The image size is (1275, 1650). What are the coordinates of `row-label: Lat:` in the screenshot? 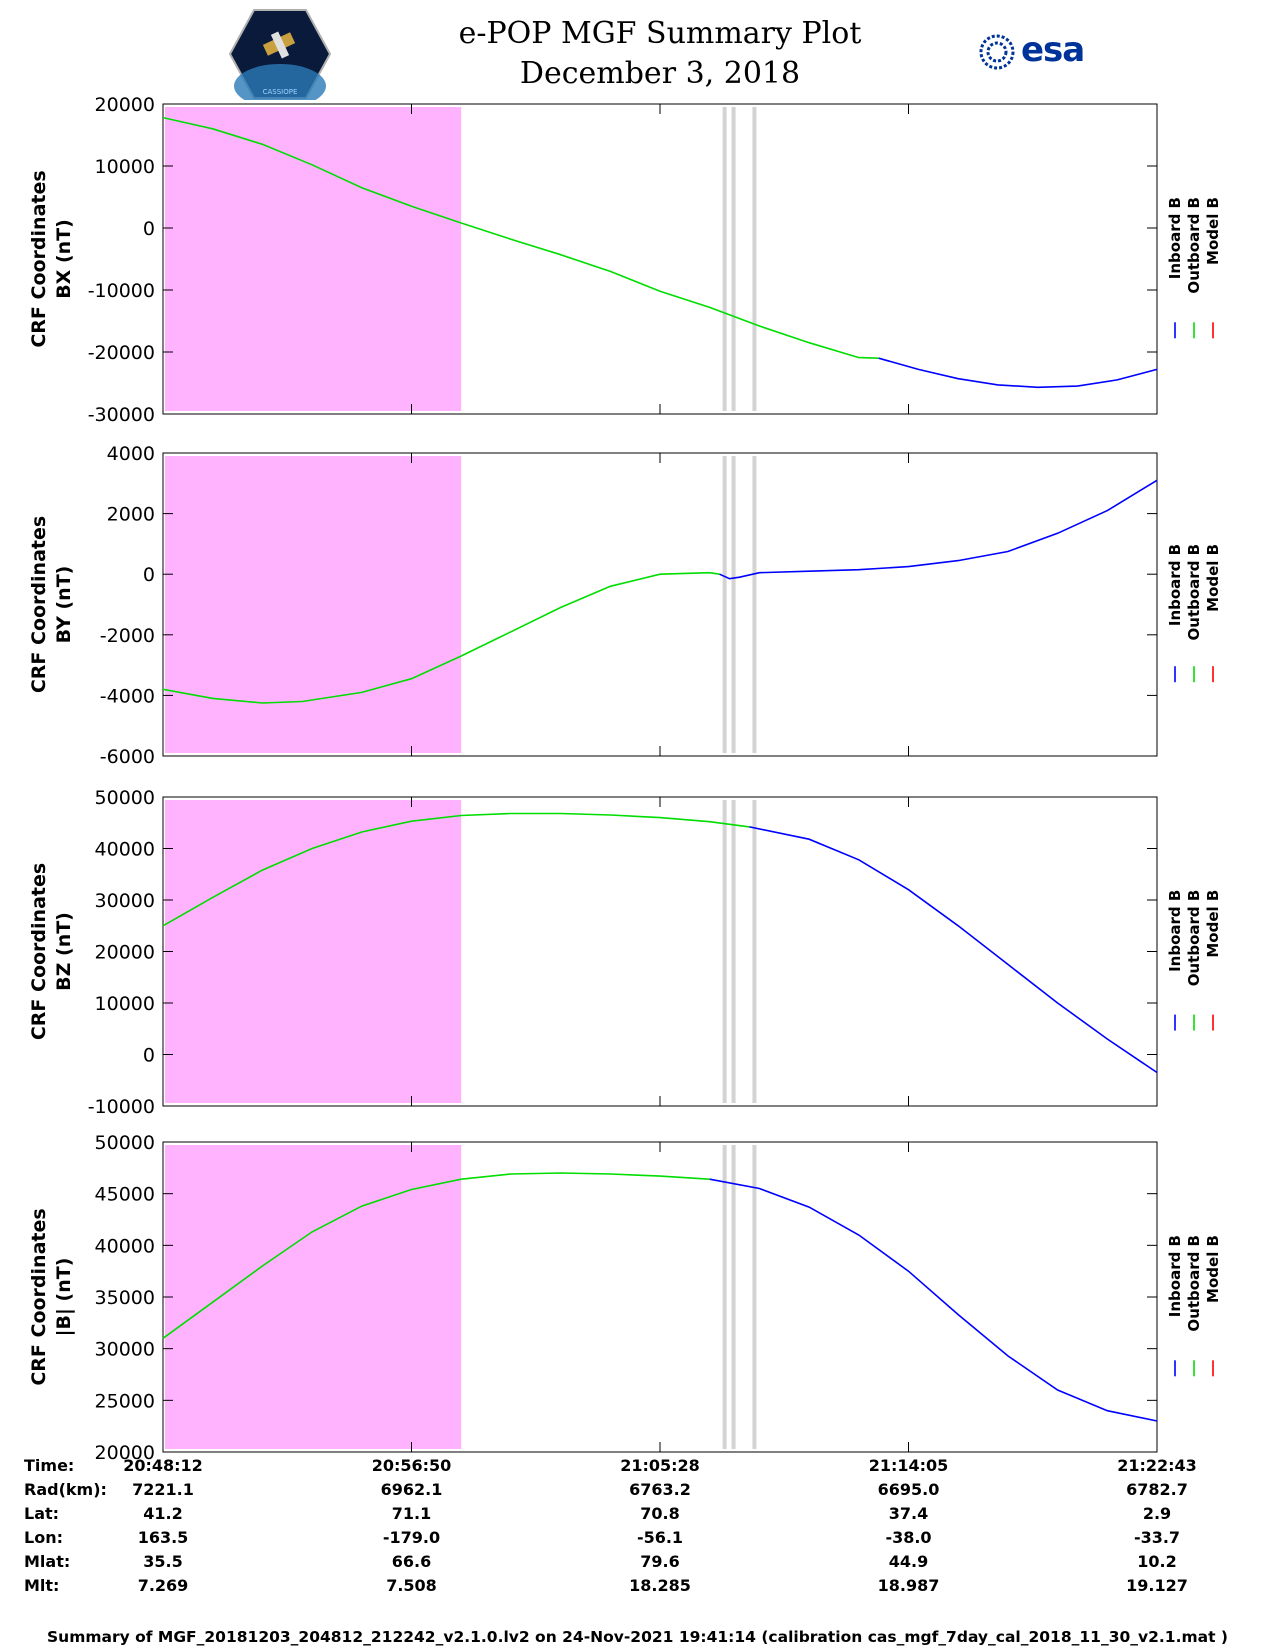 It's located at (42, 1513).